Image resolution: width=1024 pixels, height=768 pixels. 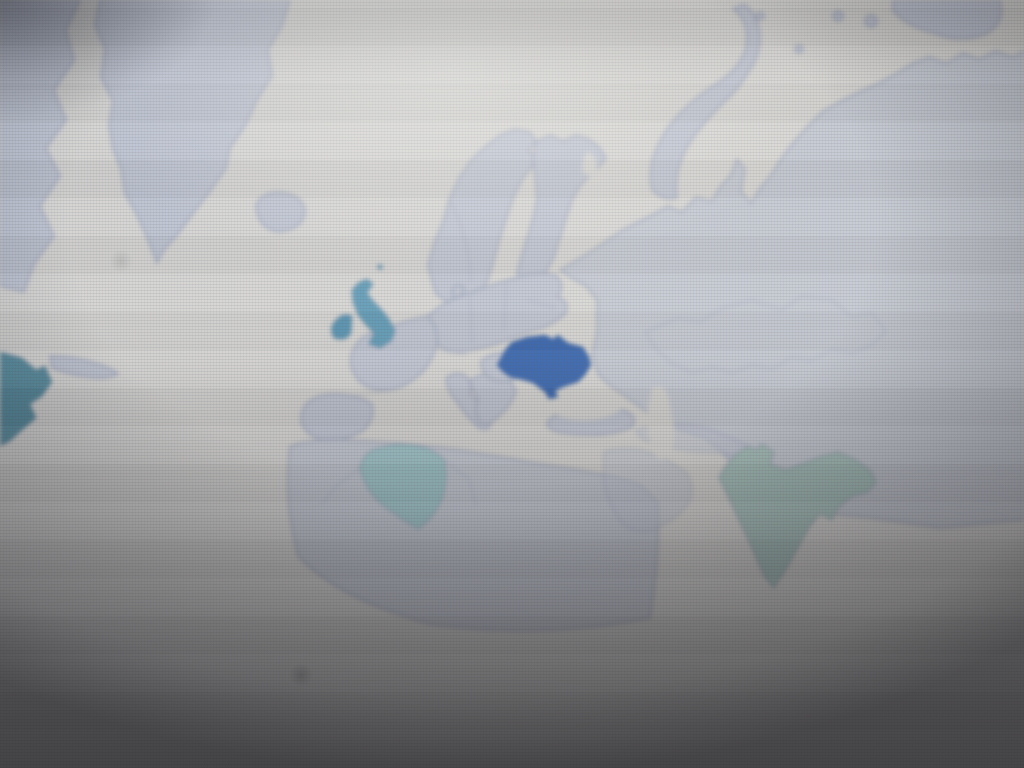 I want to click on region-shetland, so click(x=380, y=267).